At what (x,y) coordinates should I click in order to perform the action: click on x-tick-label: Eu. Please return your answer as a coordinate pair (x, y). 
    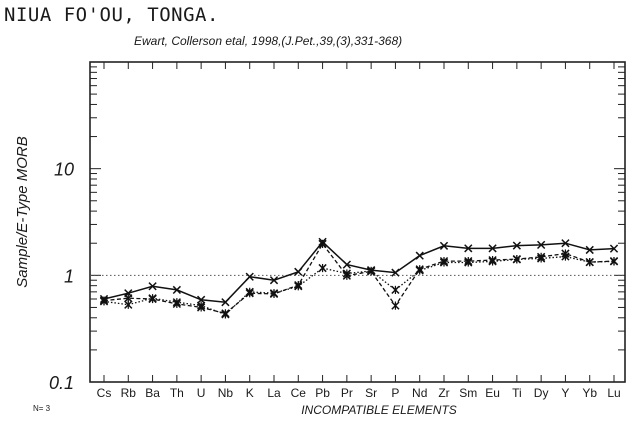
    Looking at the image, I should click on (492, 393).